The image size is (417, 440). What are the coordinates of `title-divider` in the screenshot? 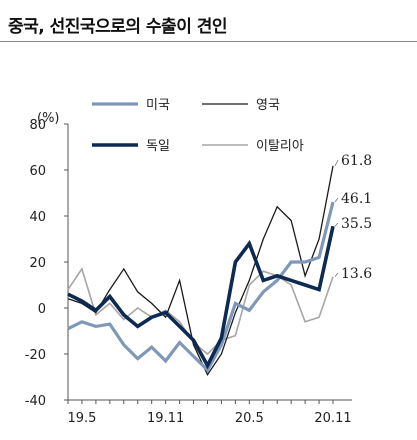 It's located at (208, 41).